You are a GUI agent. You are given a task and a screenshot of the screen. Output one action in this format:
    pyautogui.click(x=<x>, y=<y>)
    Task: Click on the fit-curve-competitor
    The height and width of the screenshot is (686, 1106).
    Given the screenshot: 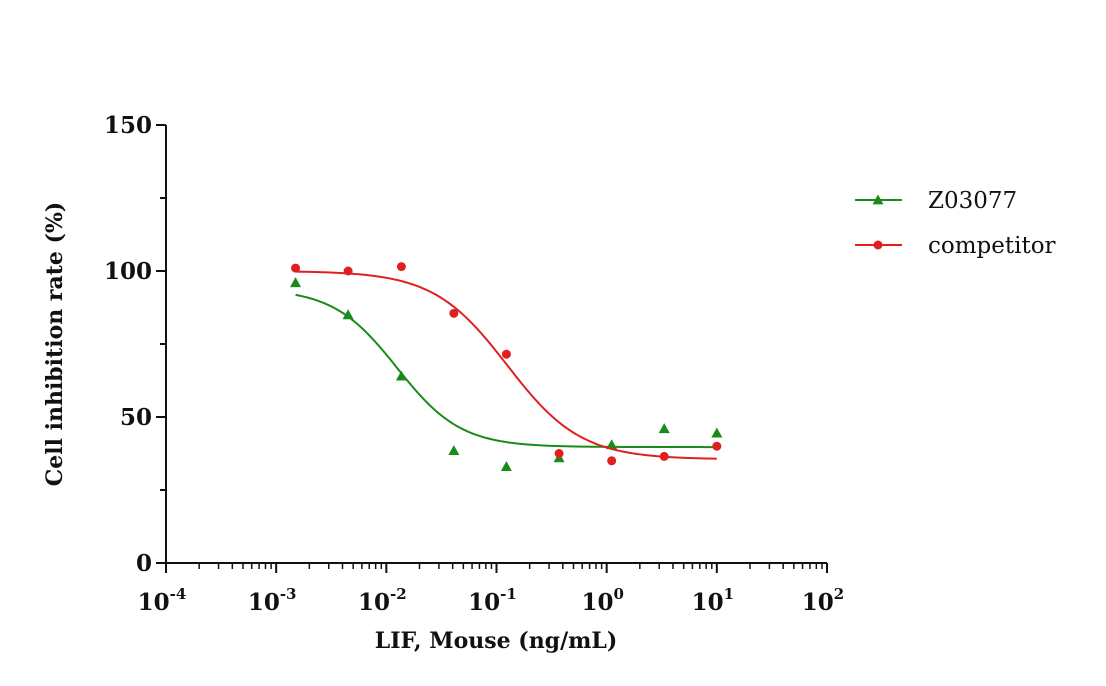 What is the action you would take?
    pyautogui.click(x=506, y=365)
    